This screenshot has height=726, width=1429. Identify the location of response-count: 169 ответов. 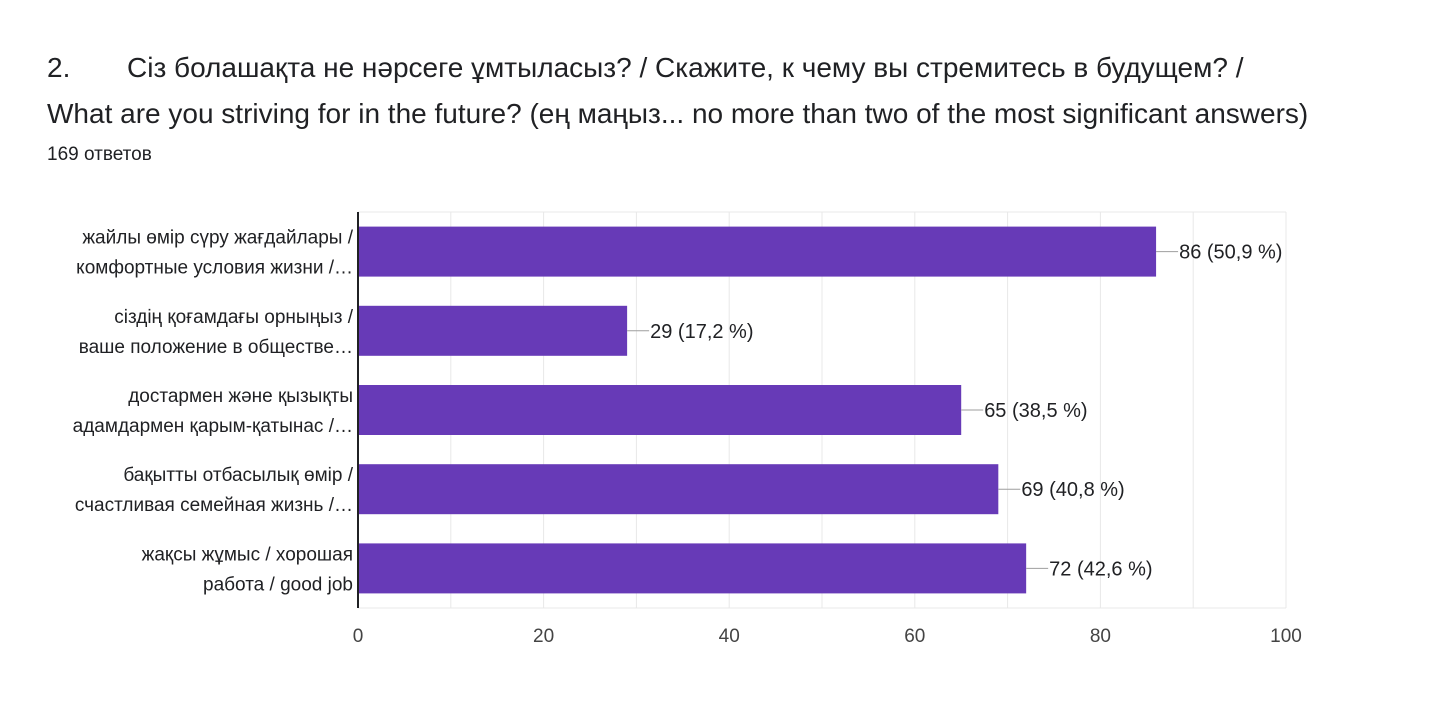
(99, 154).